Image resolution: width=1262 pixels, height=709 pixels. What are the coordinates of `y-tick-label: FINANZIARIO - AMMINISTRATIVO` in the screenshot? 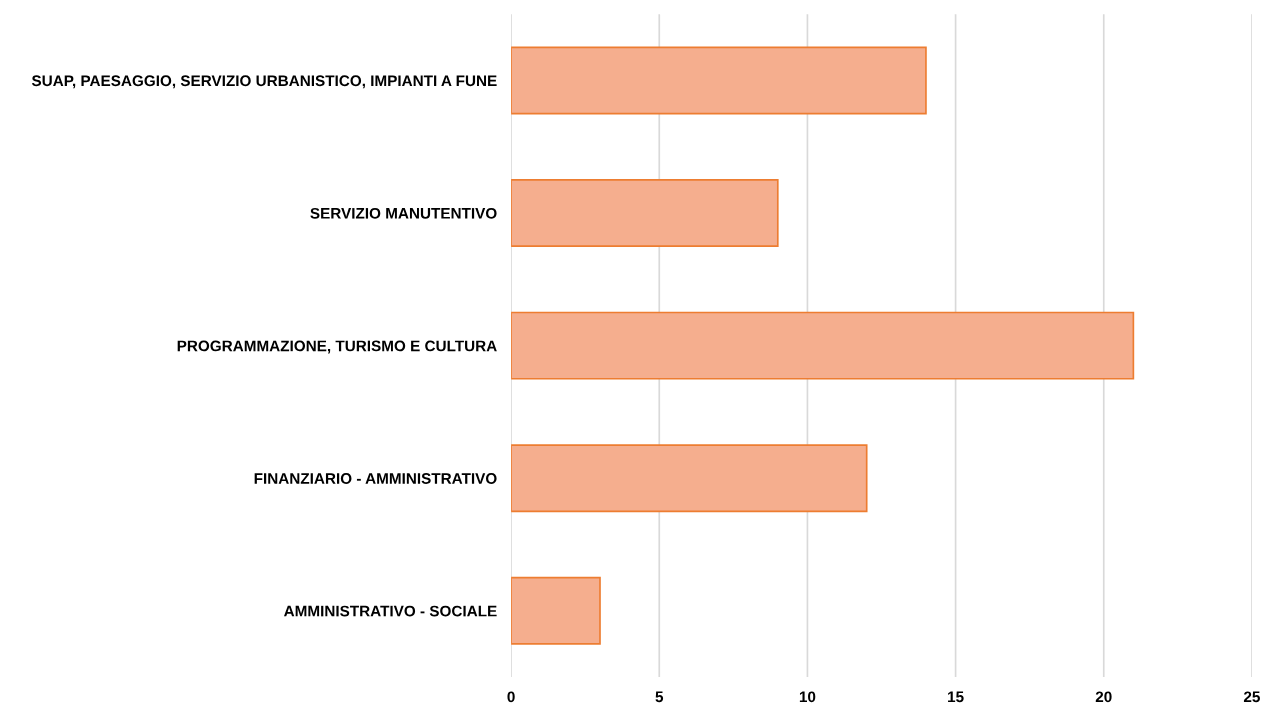 It's located at (375, 478).